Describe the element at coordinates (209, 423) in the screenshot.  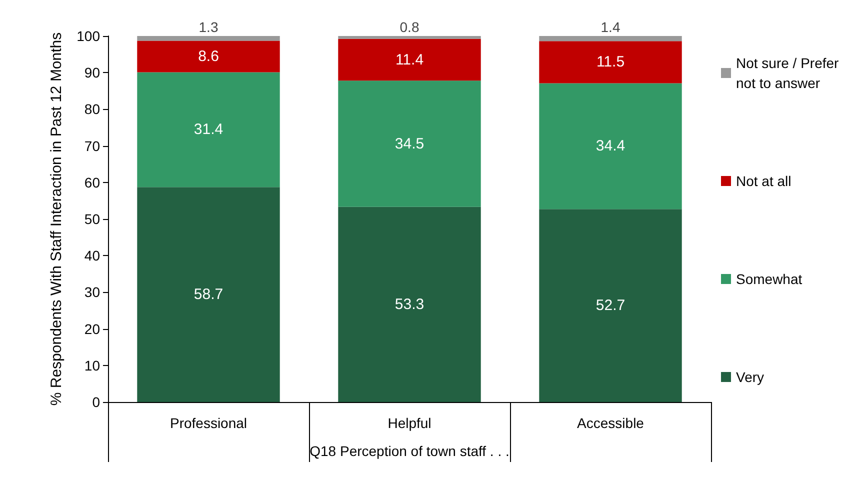
I see `x-tick-label: Professional` at that location.